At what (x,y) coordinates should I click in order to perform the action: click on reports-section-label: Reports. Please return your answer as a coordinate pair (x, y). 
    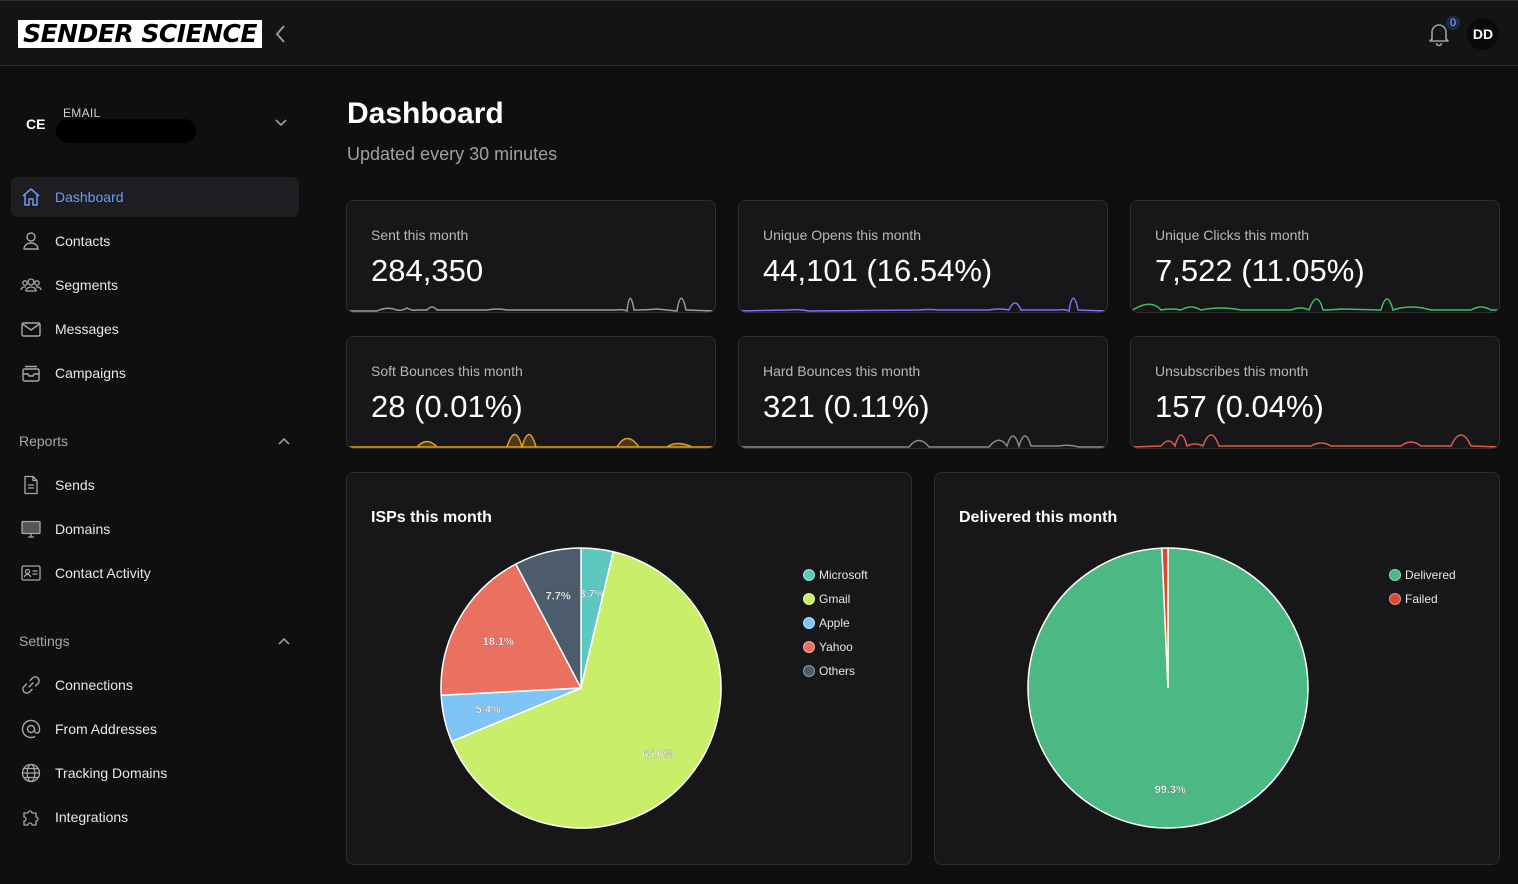
    Looking at the image, I should click on (44, 441).